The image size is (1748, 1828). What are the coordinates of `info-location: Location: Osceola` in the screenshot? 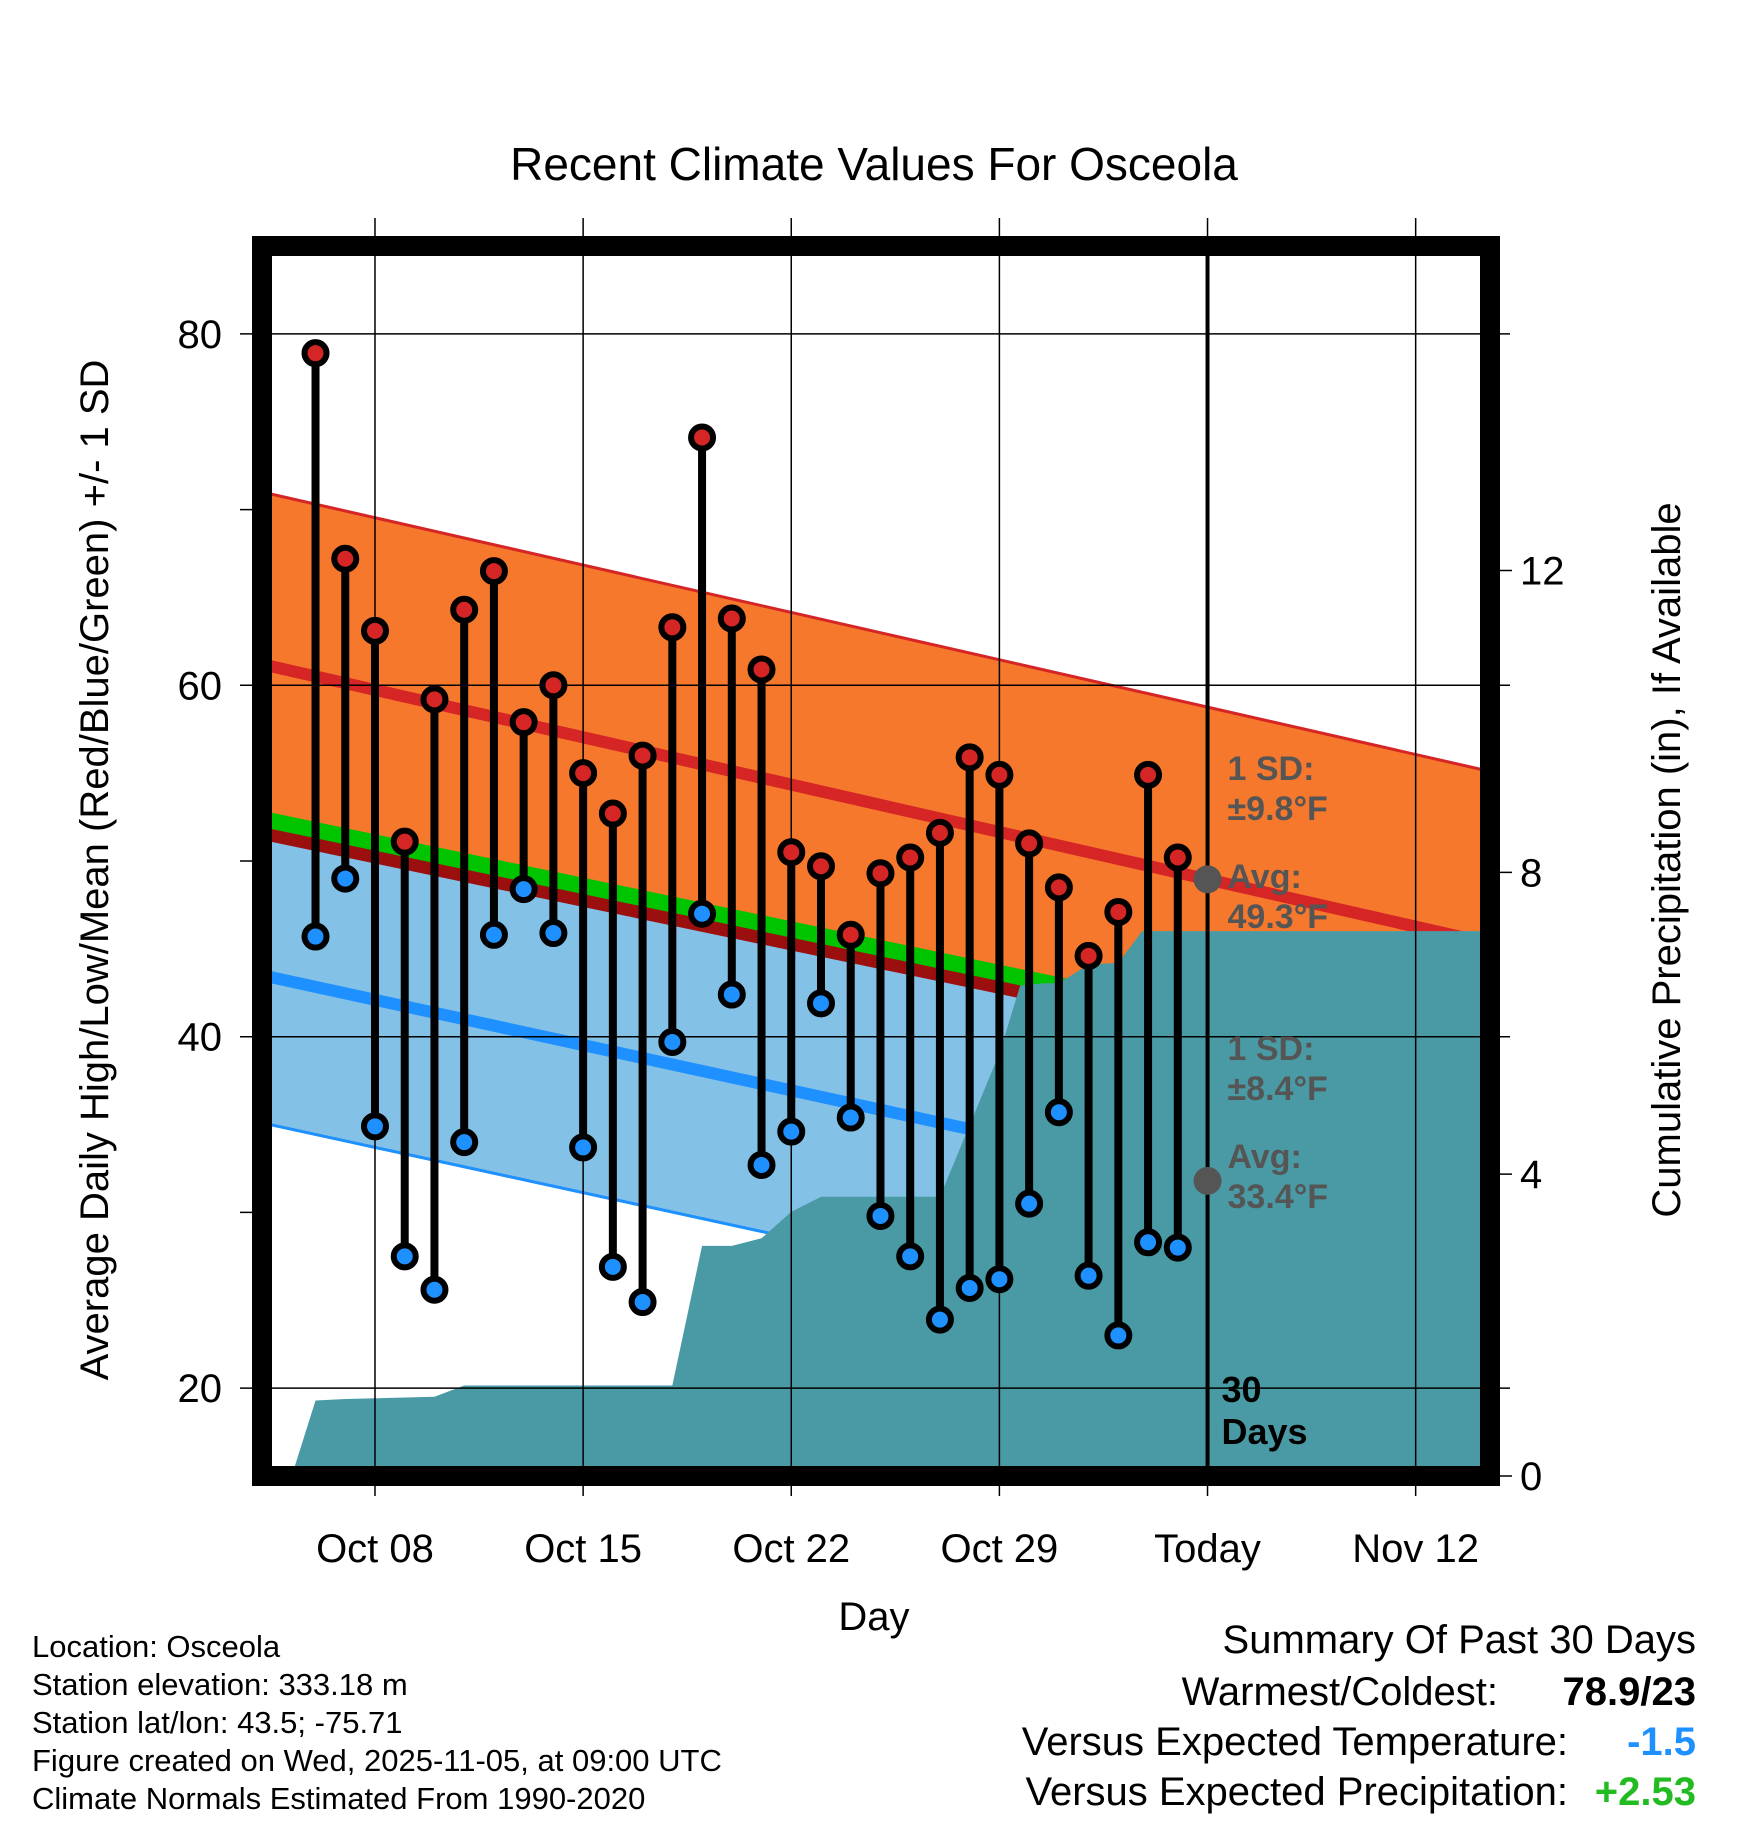 It's located at (156, 1646).